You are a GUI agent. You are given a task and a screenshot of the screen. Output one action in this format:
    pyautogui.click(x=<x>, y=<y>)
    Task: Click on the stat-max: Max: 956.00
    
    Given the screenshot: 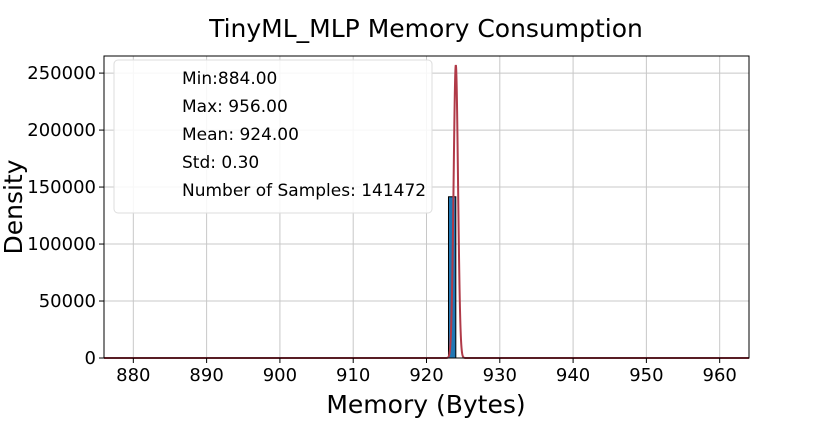 What is the action you would take?
    pyautogui.click(x=235, y=107)
    